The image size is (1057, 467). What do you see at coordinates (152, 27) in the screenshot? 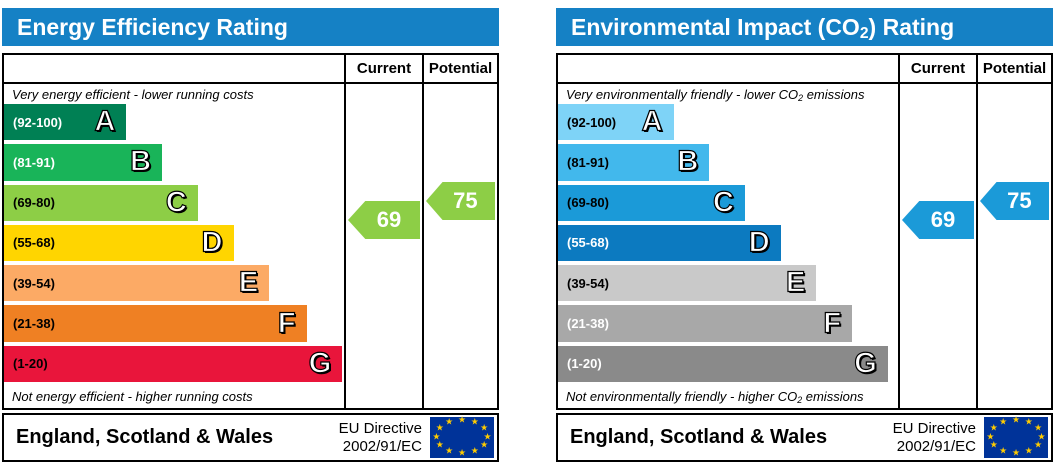
I see `chart-title: Energy Efficiency Rating` at bounding box center [152, 27].